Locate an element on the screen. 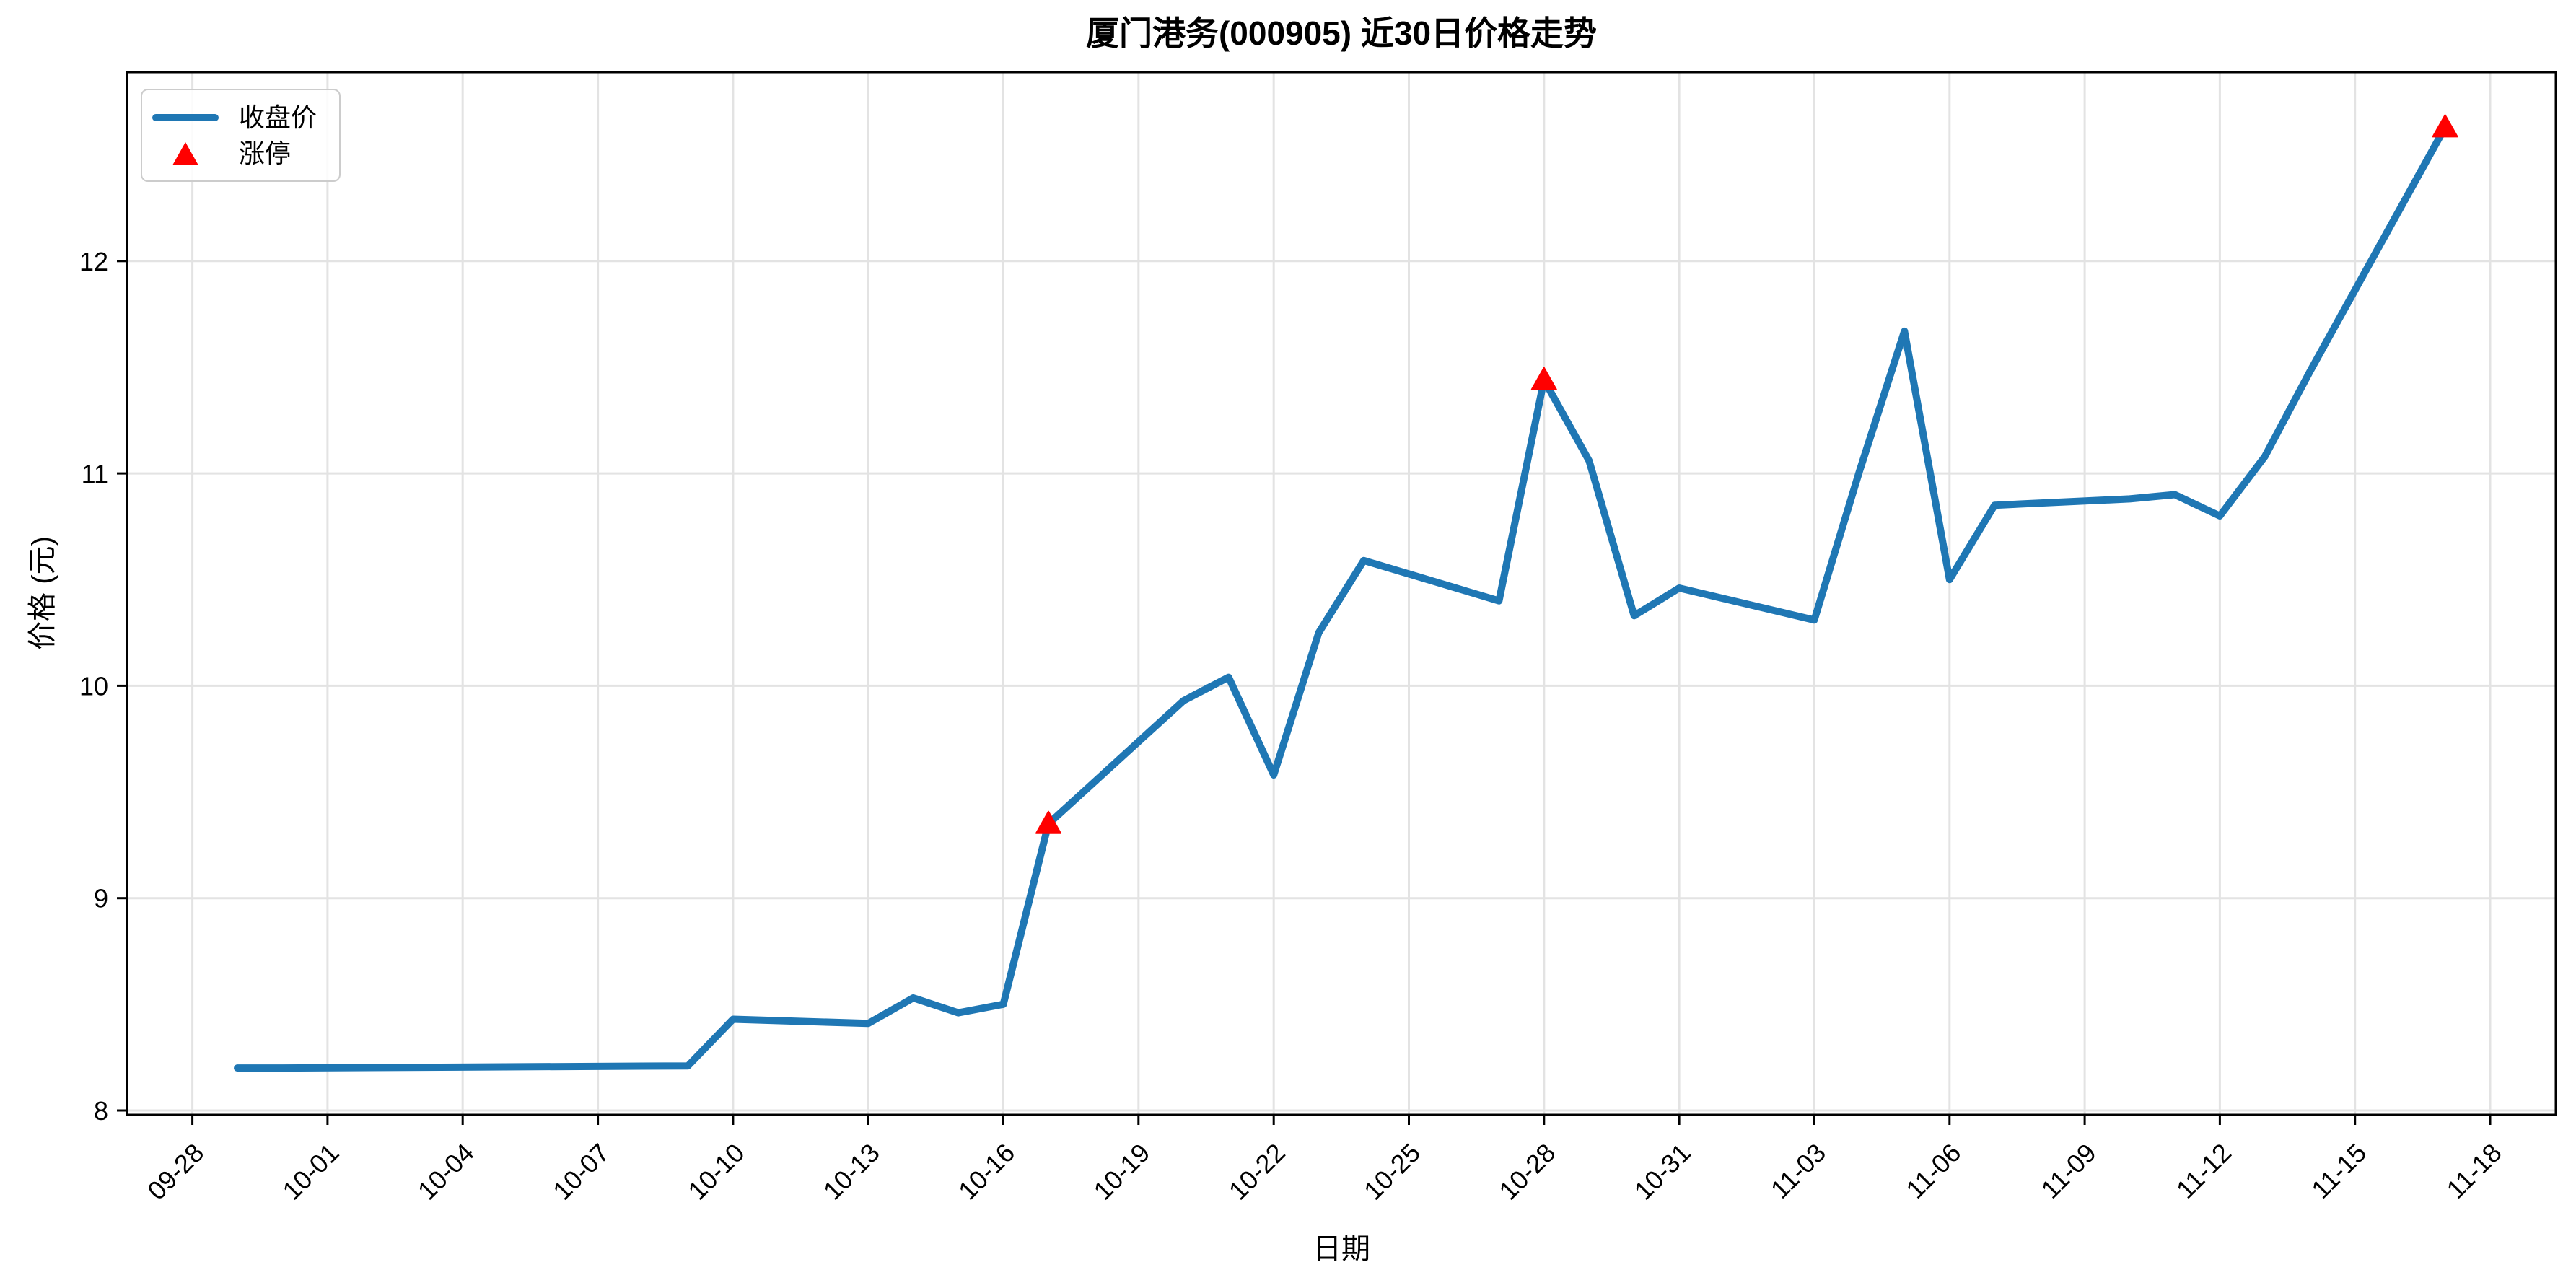 This screenshot has width=2576, height=1275. x-tick-label: 11-15 is located at coordinates (2338, 1171).